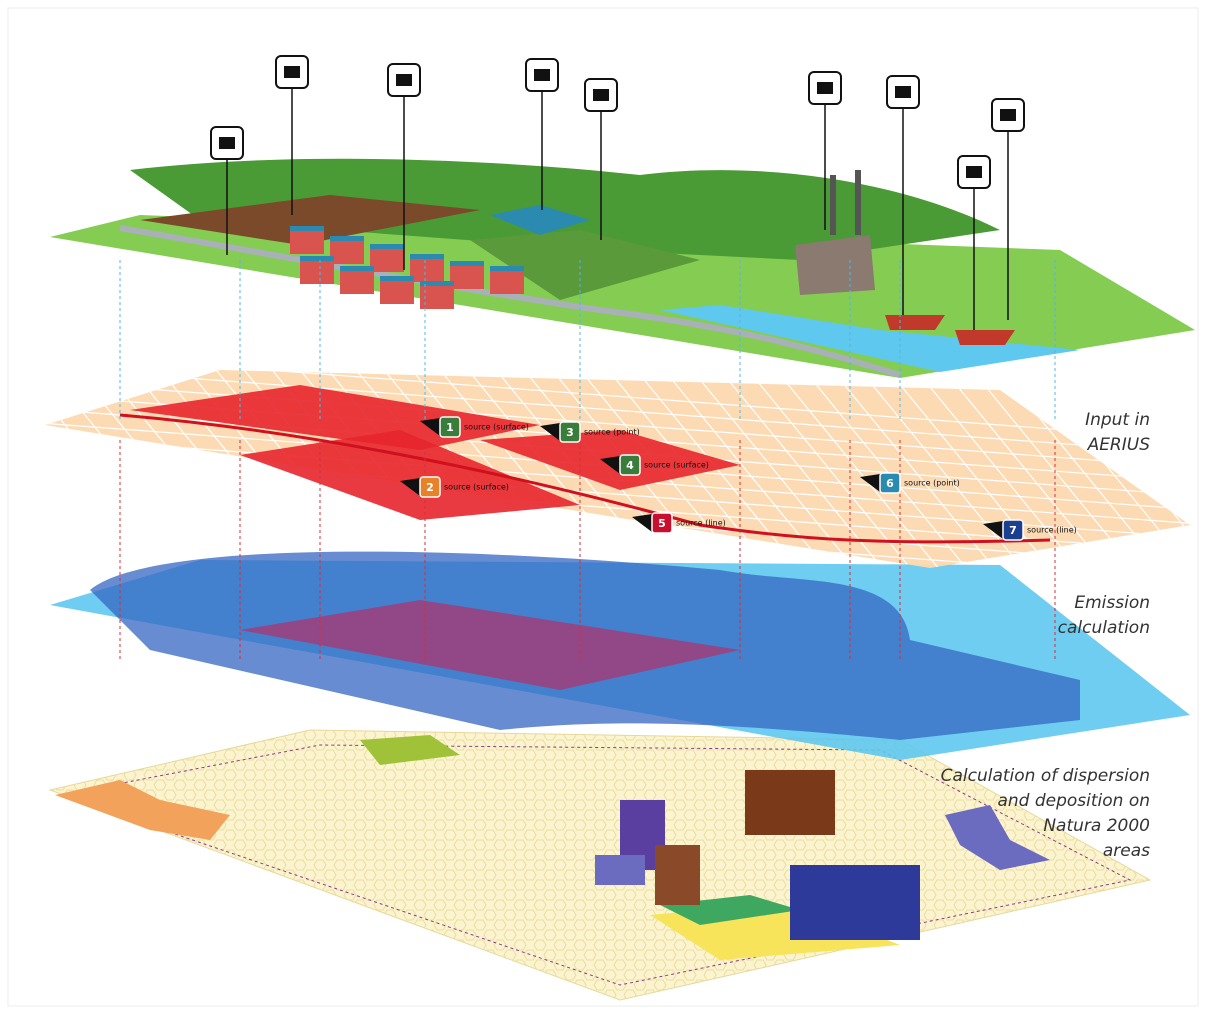 The width and height of the screenshot is (1205, 1013). Describe the element at coordinates (387, 246) in the screenshot. I see `roof` at that location.